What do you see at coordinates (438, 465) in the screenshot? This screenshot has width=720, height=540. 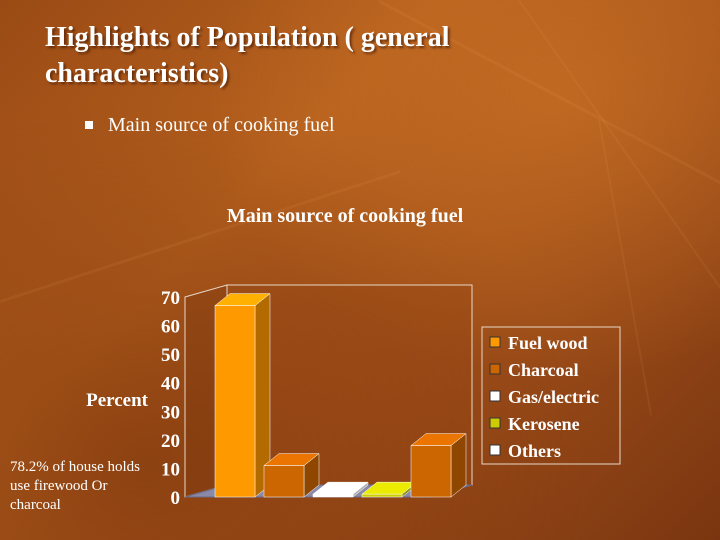 I see `bar-others` at bounding box center [438, 465].